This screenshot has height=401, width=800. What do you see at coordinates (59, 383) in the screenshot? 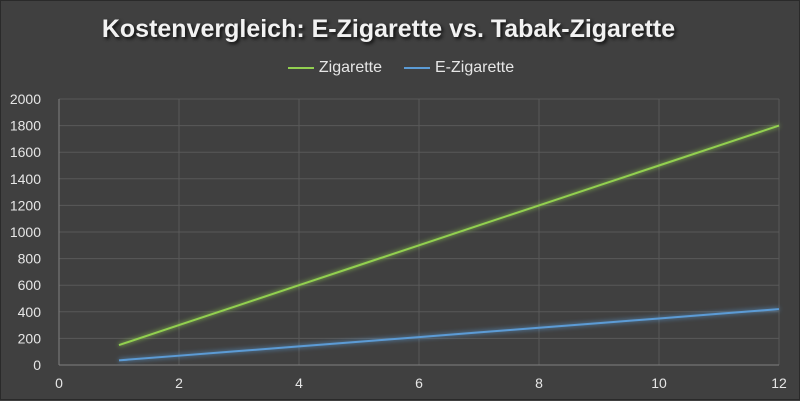
I see `x-tick-label: 0` at bounding box center [59, 383].